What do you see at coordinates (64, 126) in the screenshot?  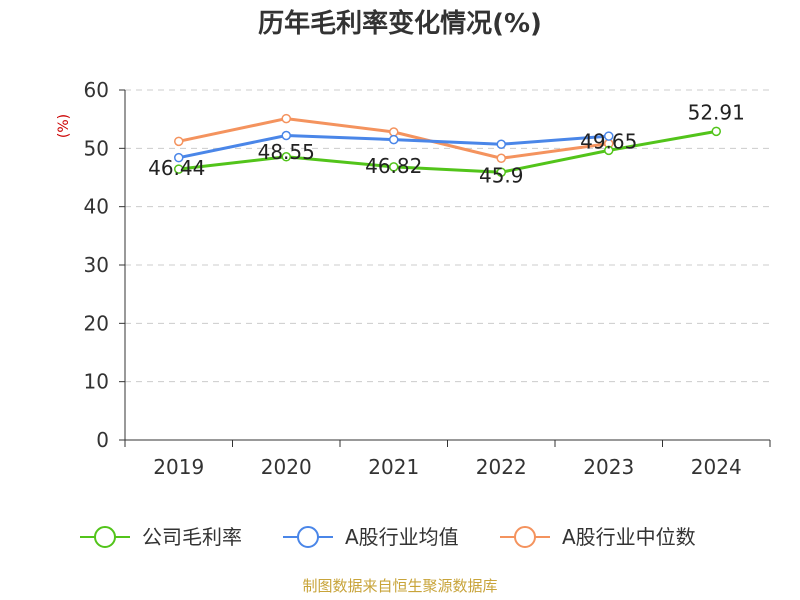 I see `y-axis-label: (%)` at bounding box center [64, 126].